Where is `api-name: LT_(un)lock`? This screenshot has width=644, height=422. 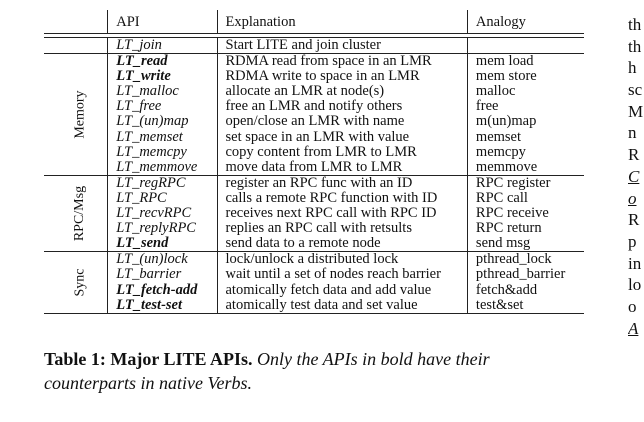
api-name: LT_(un)lock is located at coordinates (152, 259).